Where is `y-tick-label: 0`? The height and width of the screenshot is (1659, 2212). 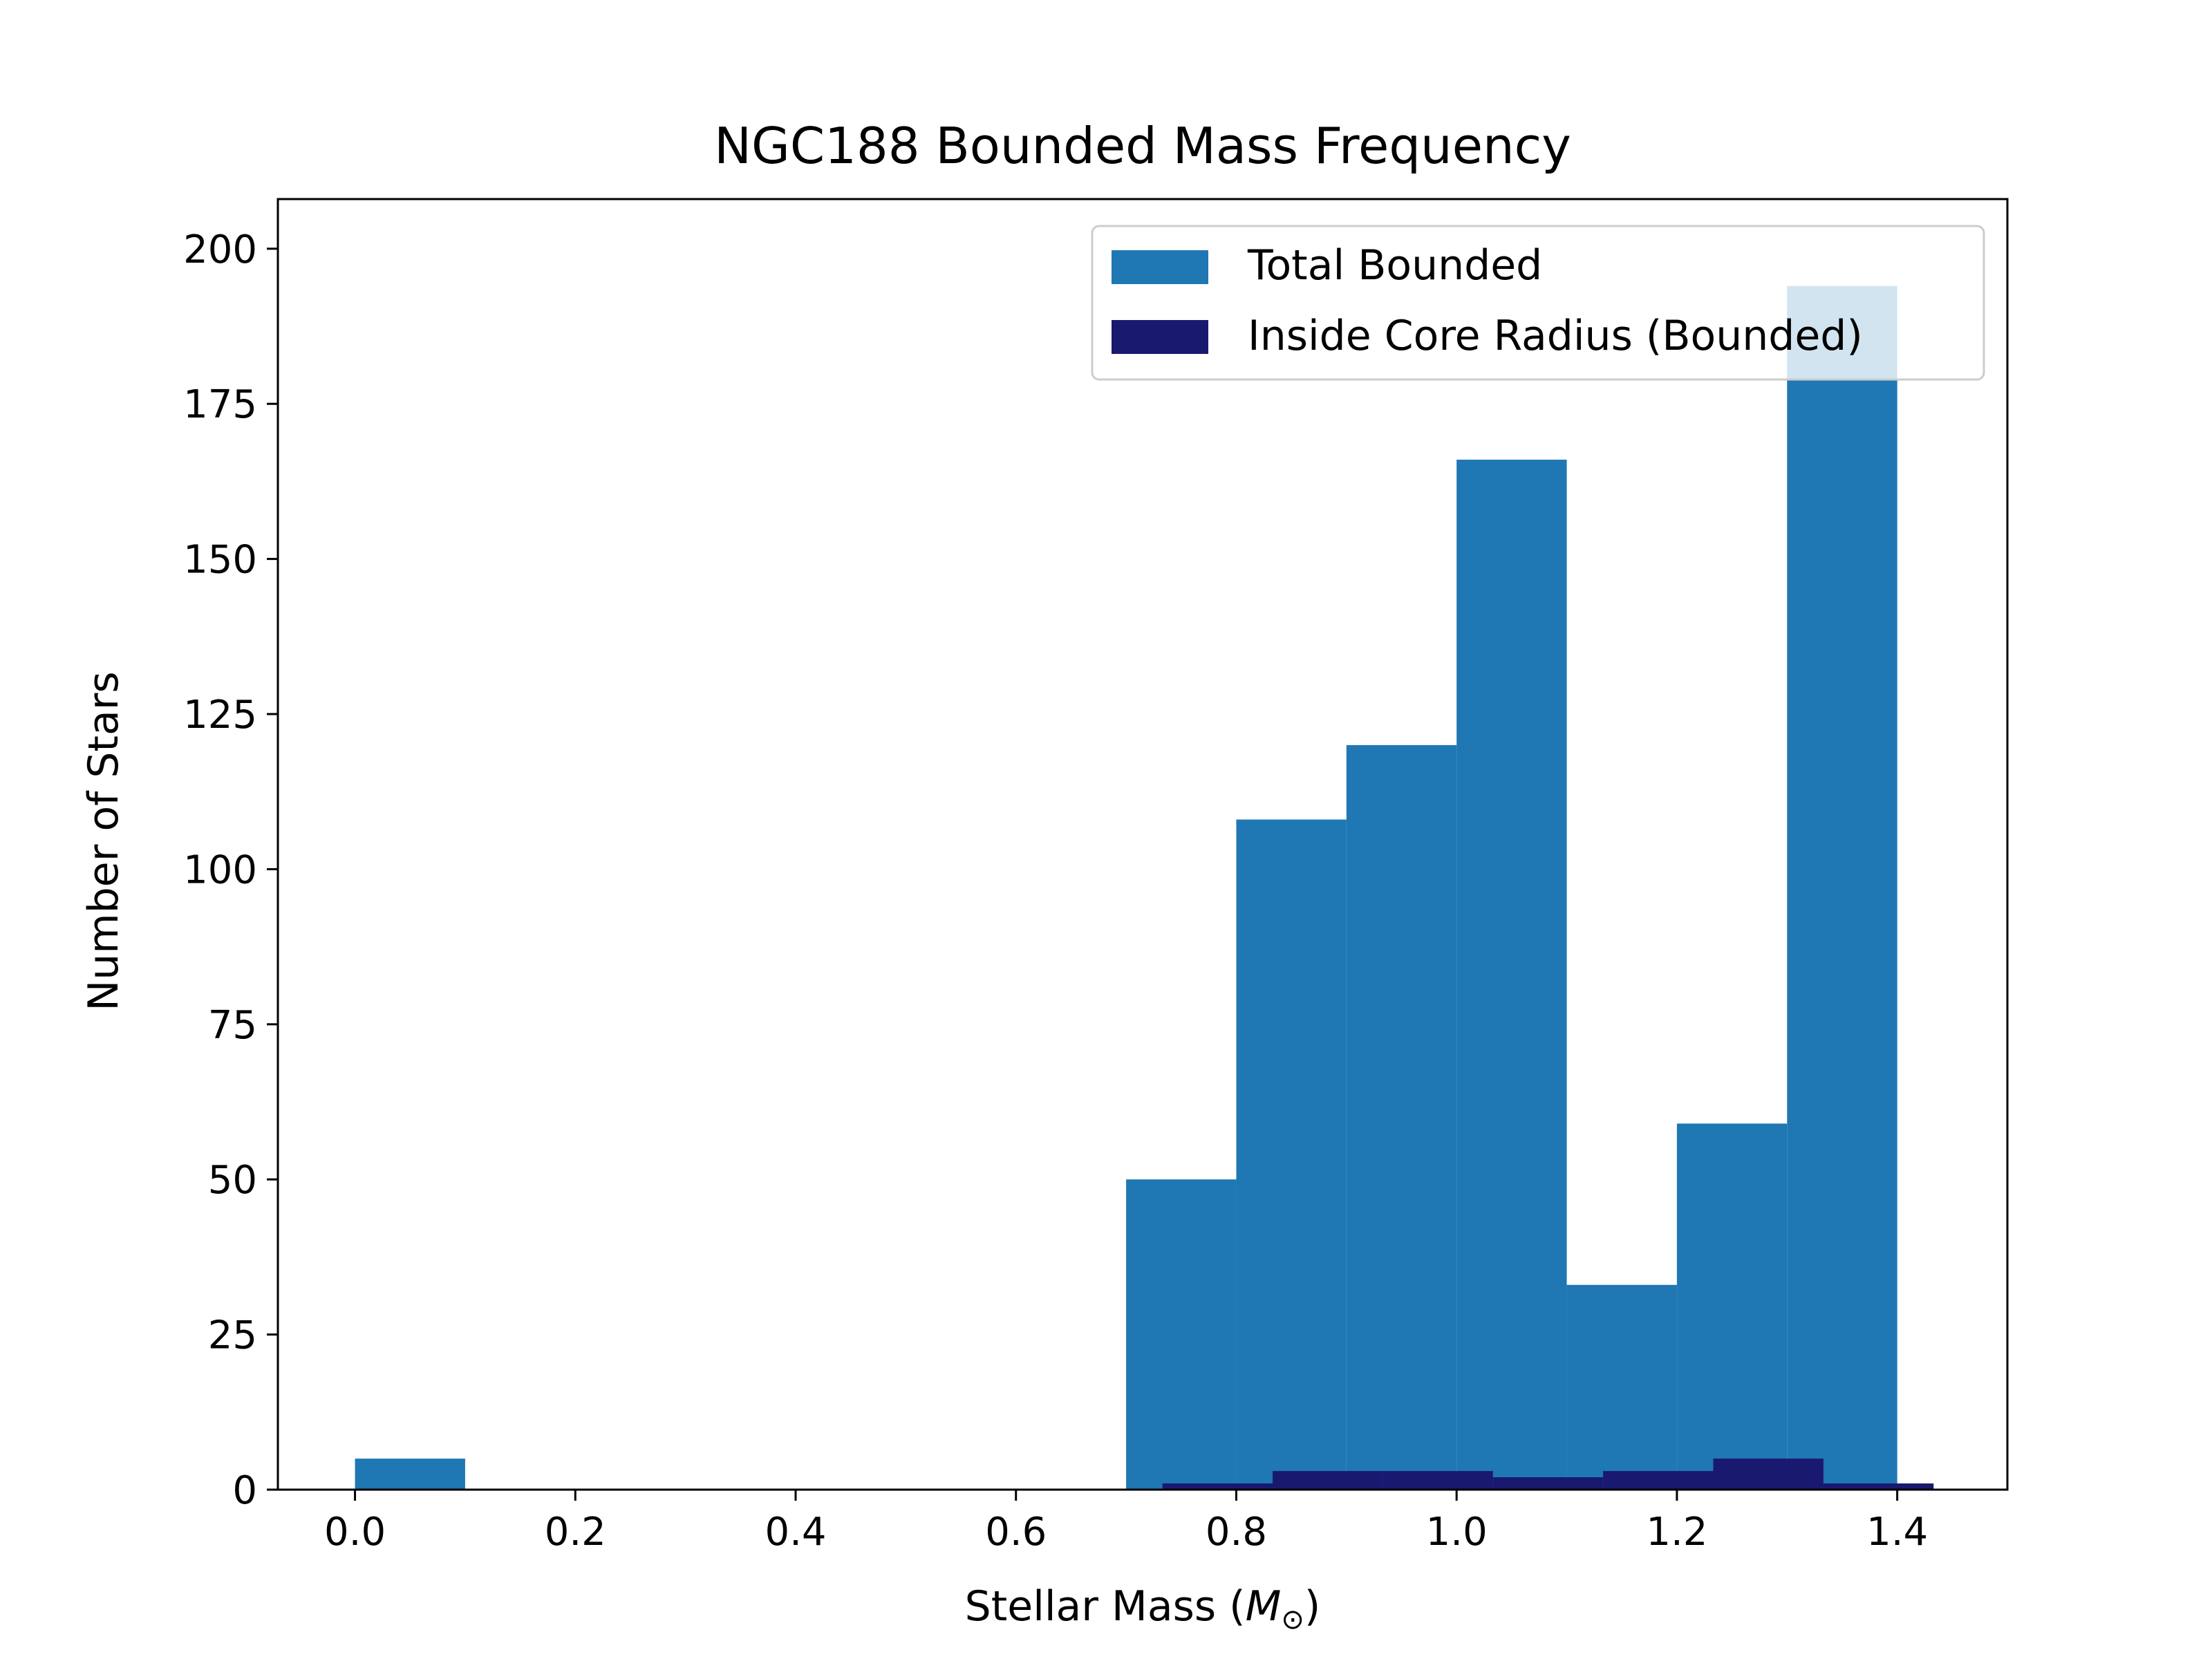
y-tick-label: 0 is located at coordinates (245, 1490).